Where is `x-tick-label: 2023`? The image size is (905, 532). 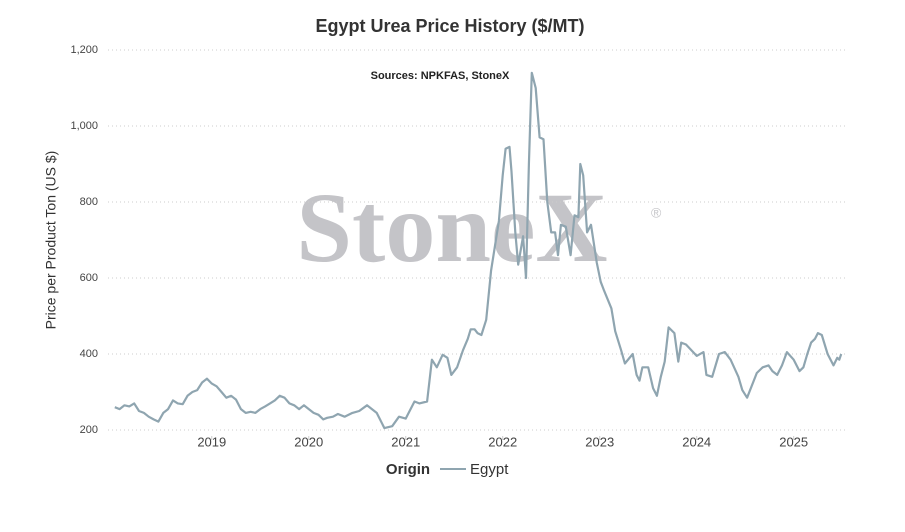
x-tick-label: 2023 is located at coordinates (599, 441).